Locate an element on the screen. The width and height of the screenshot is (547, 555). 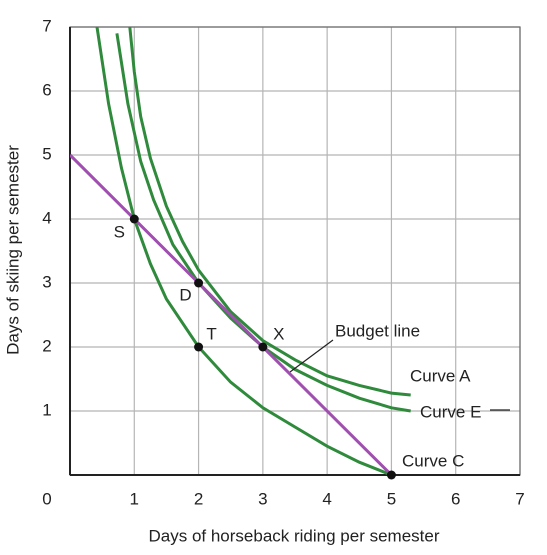
x-tick-label: 7 is located at coordinates (519, 498).